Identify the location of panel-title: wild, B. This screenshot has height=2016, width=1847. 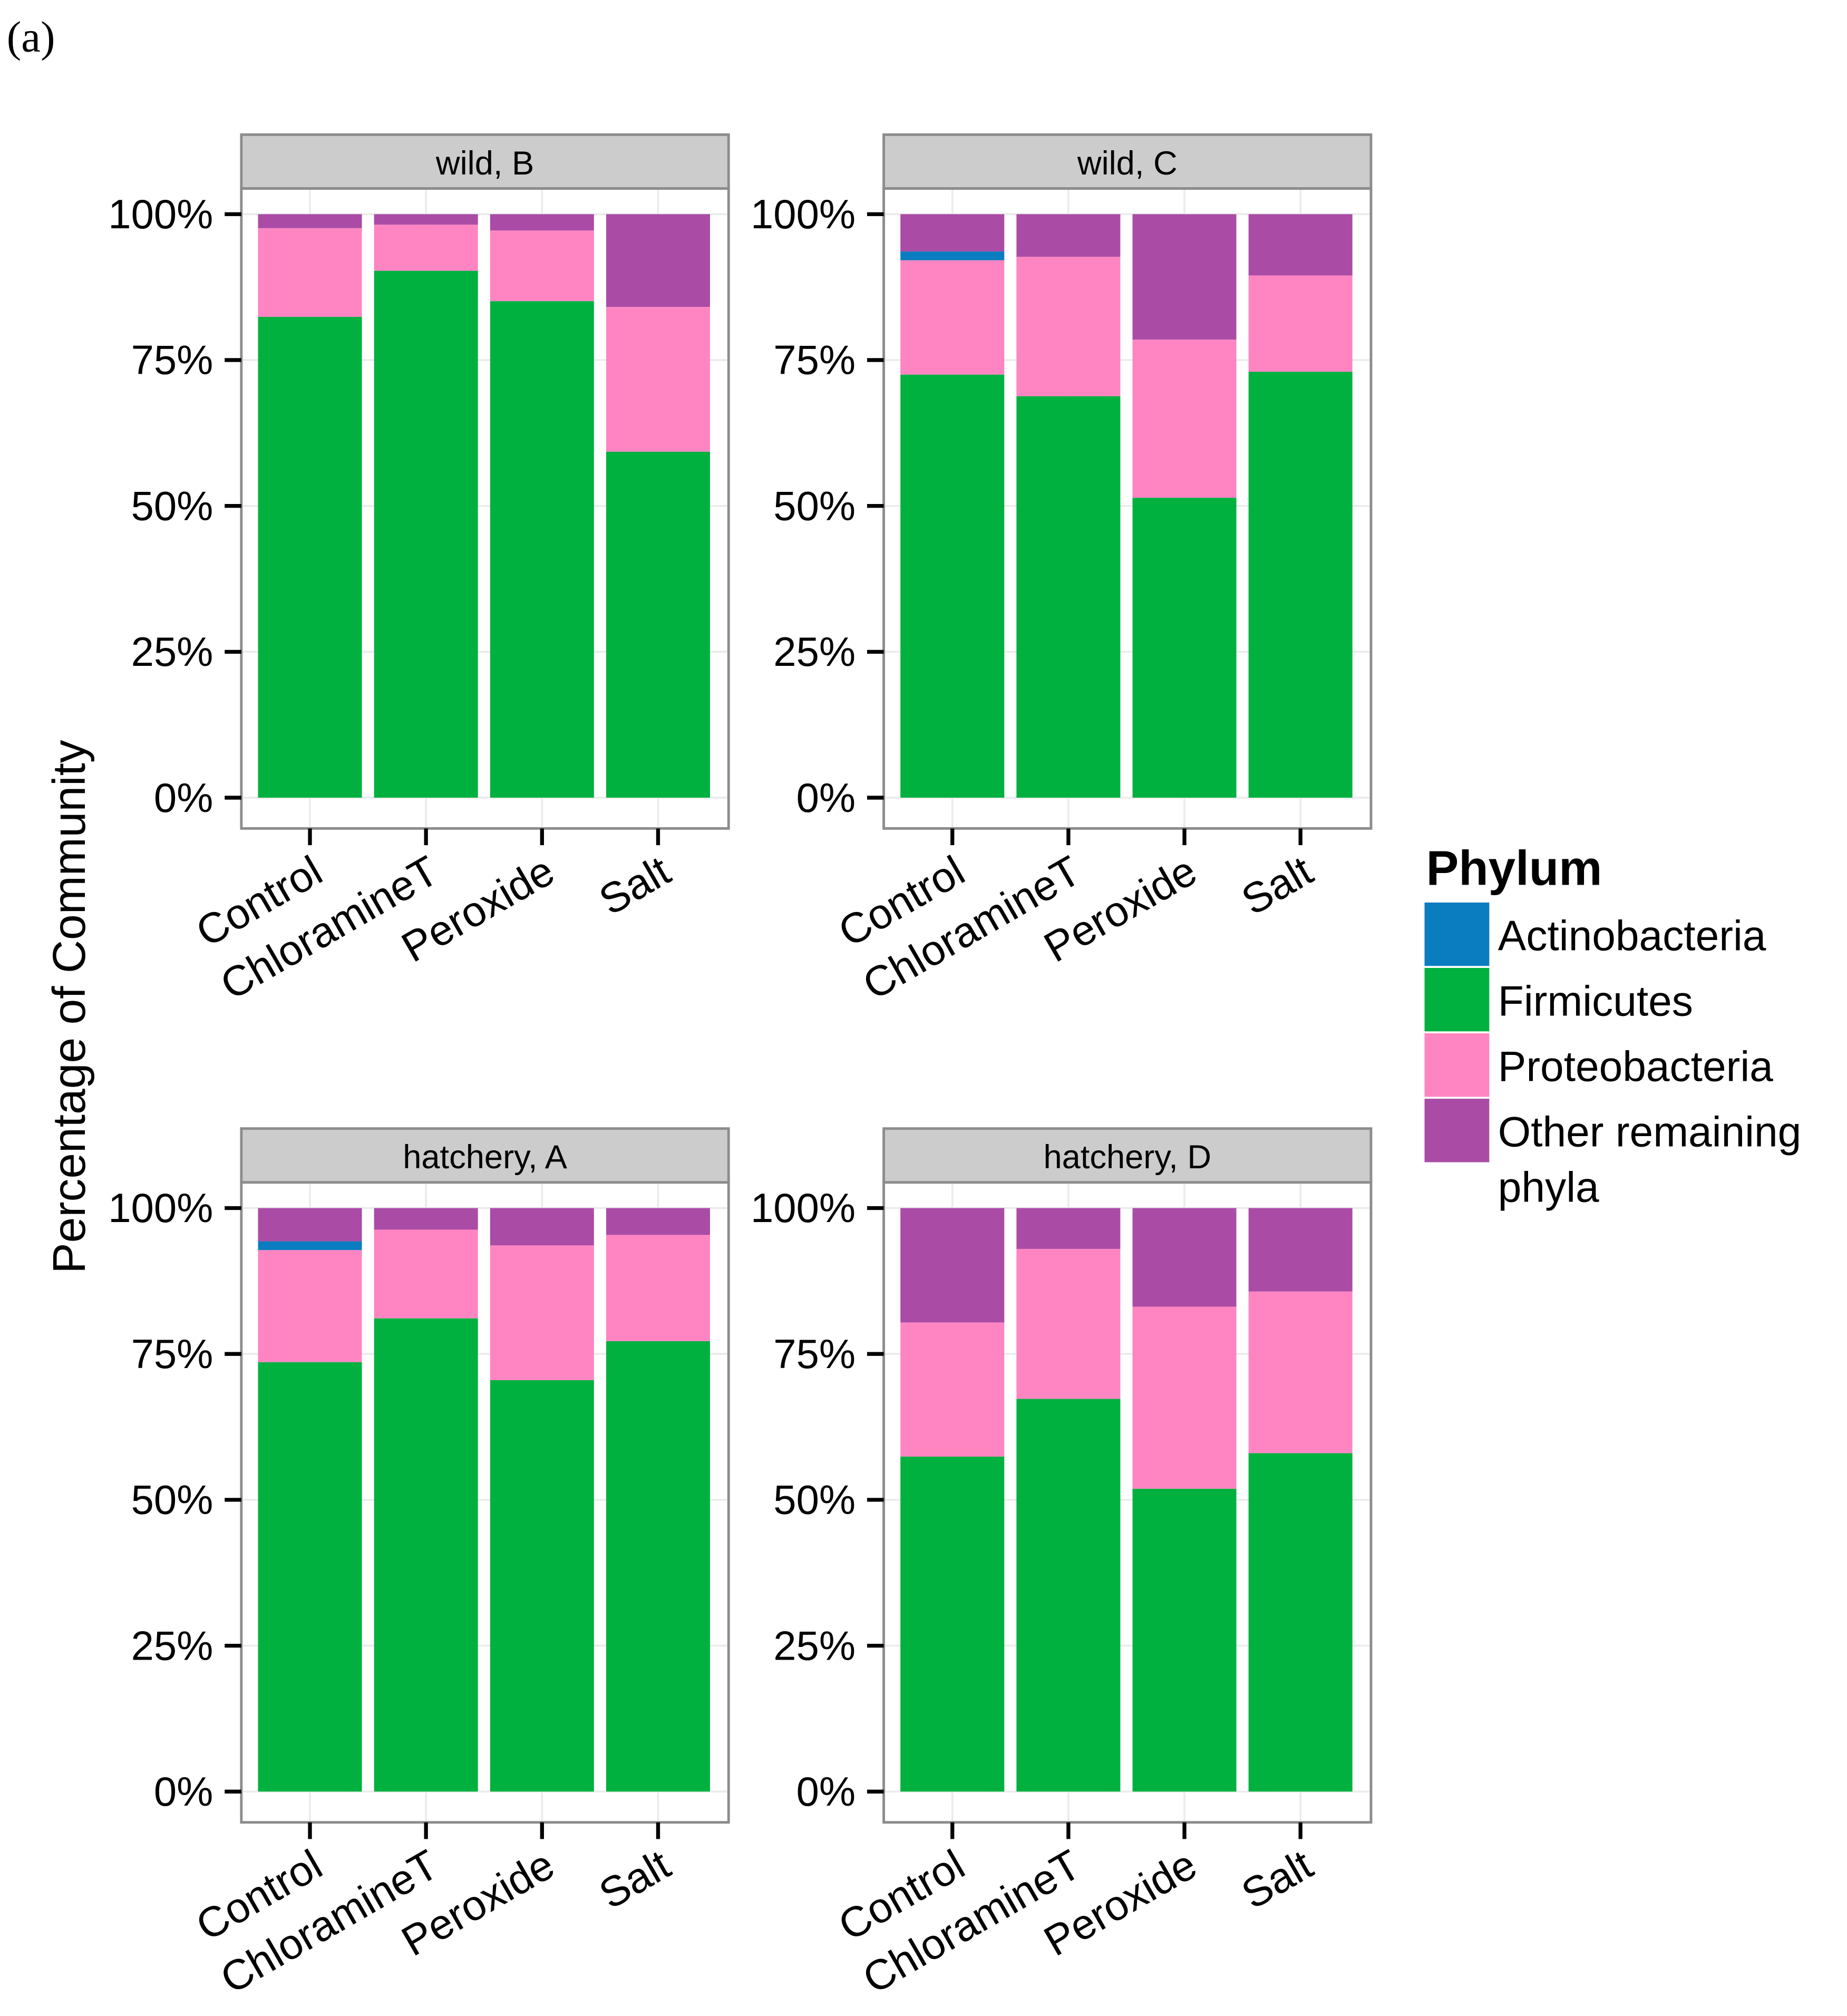
(485, 163).